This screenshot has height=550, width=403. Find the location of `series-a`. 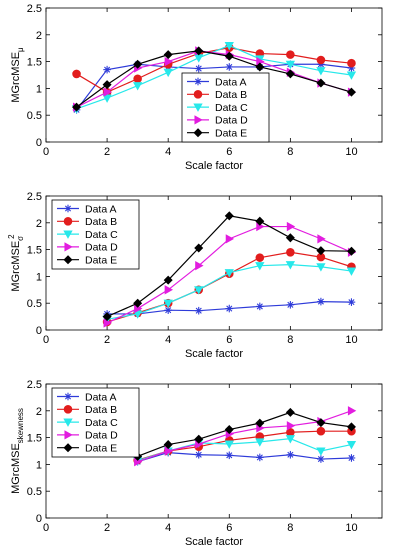

series-a is located at coordinates (229, 307).